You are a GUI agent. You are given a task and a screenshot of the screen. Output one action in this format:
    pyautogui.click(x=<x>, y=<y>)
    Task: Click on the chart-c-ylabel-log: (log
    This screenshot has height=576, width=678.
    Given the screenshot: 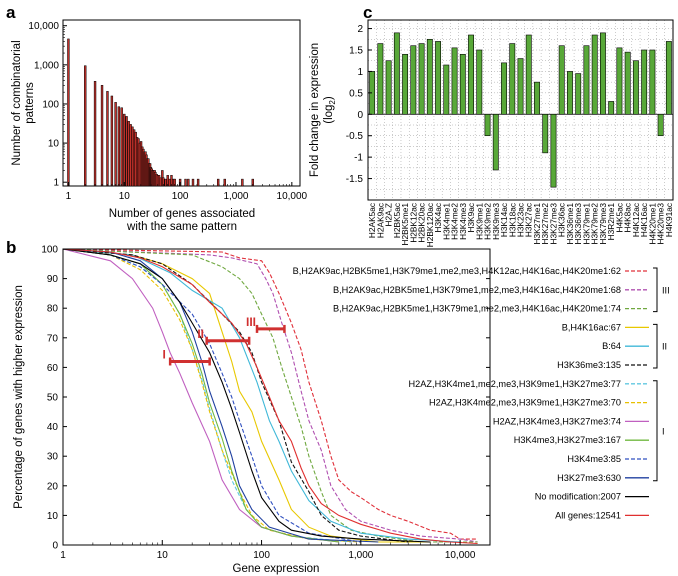 What is the action you would take?
    pyautogui.click(x=329, y=114)
    